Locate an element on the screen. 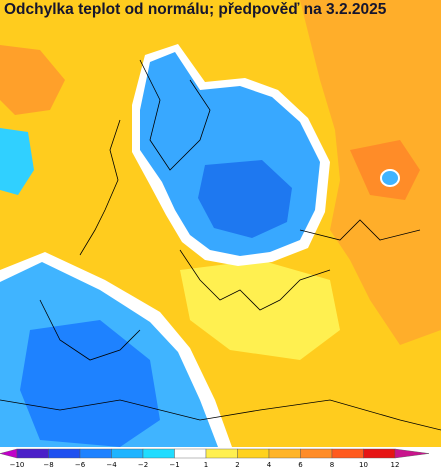 The height and width of the screenshot is (473, 441). legend-label: −1 is located at coordinates (174, 465).